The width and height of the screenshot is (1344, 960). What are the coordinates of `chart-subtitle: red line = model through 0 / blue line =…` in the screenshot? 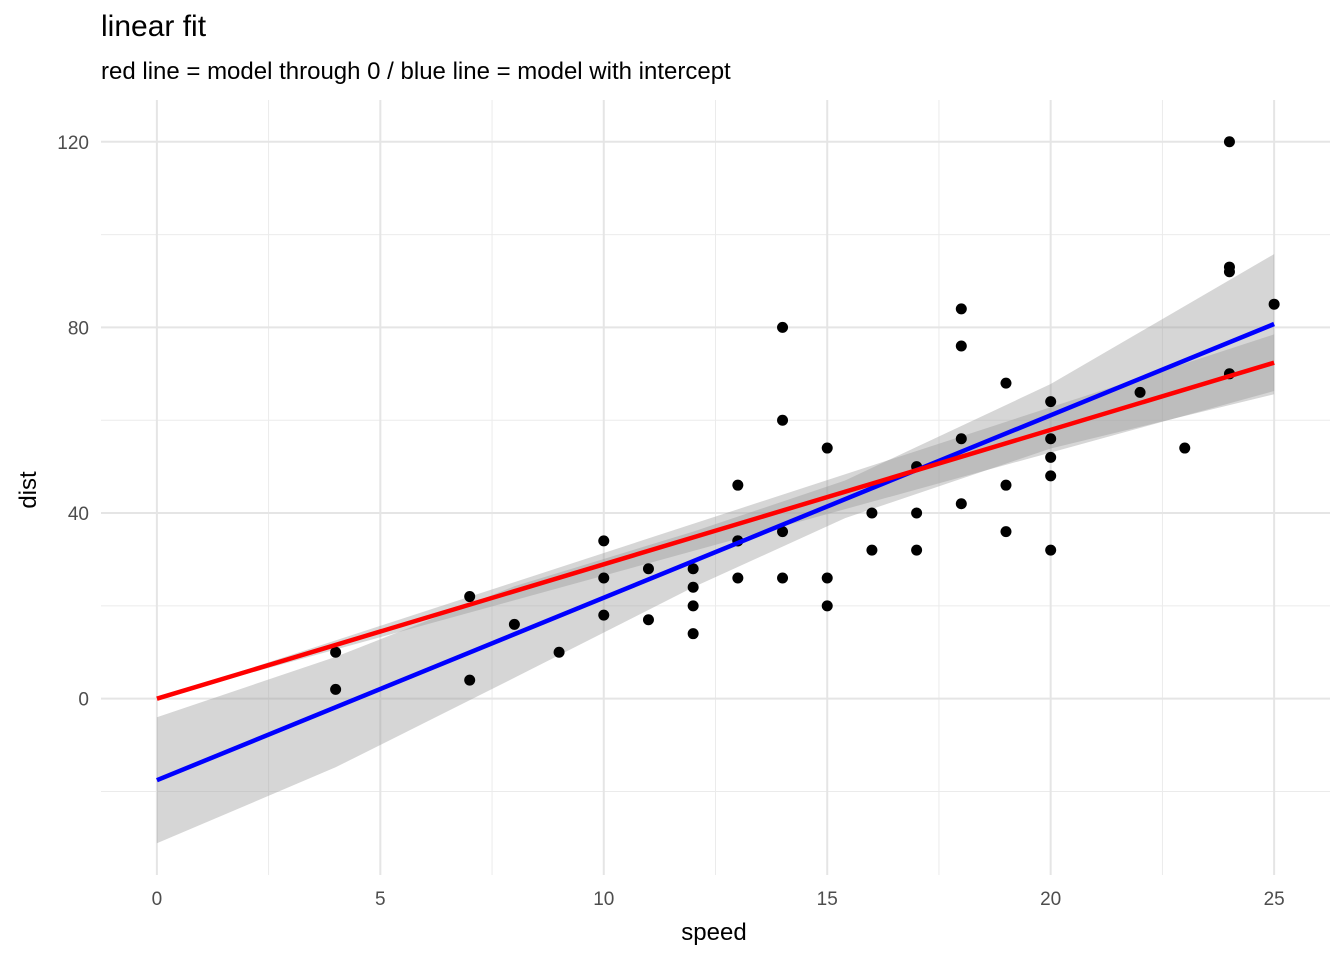 It's located at (416, 71).